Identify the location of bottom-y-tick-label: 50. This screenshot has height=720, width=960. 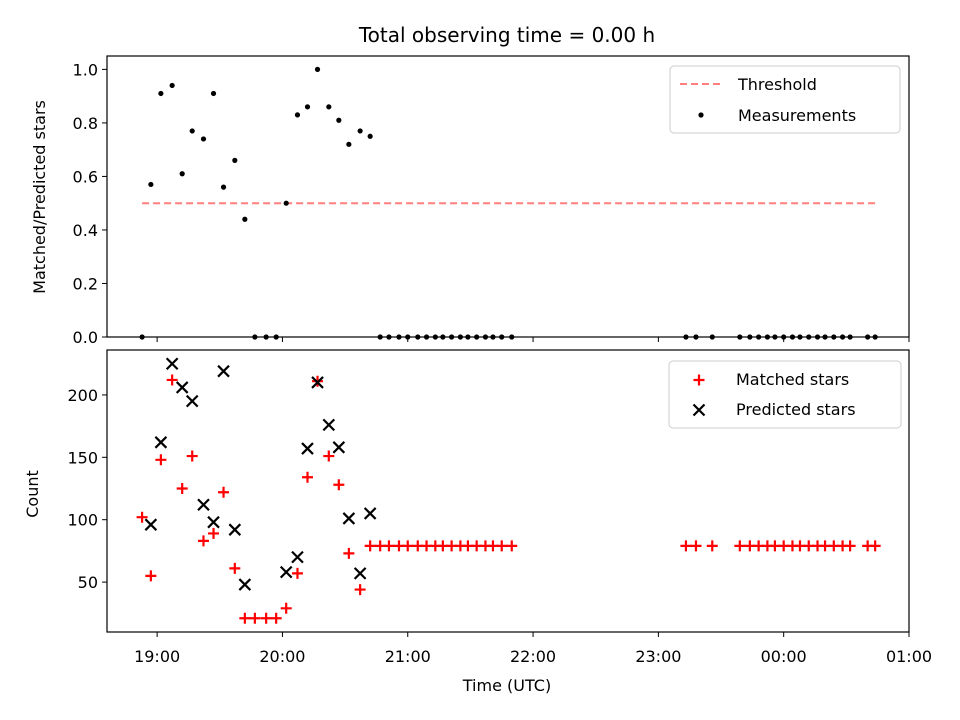
(88, 582).